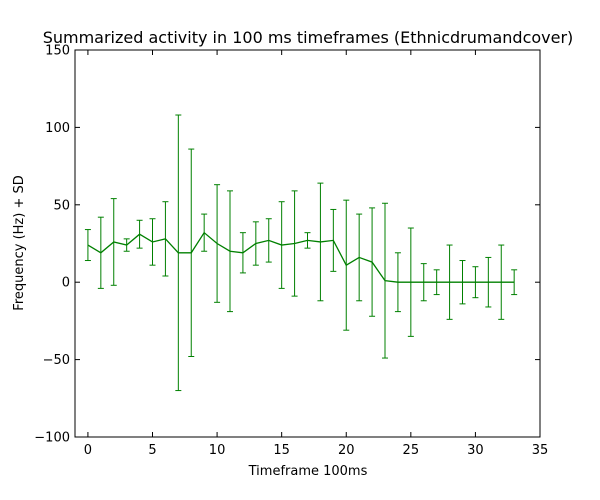 This screenshot has width=600, height=500. What do you see at coordinates (301, 257) in the screenshot?
I see `series-line` at bounding box center [301, 257].